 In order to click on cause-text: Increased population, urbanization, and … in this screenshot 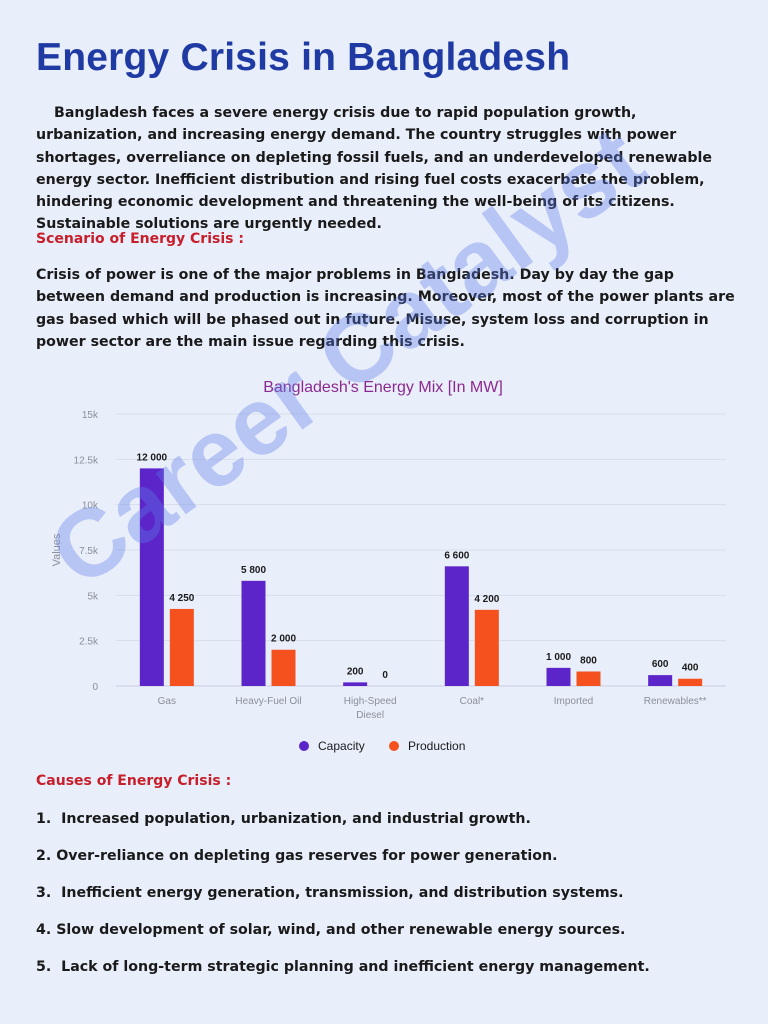, I will do `click(296, 819)`.